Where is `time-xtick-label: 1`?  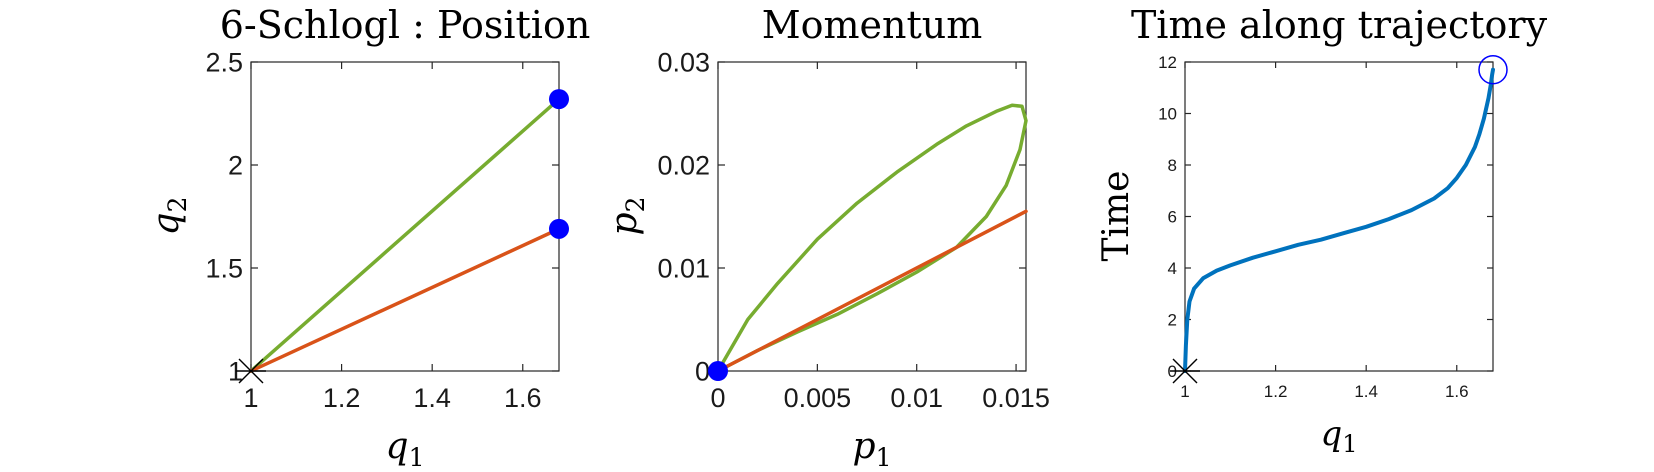 time-xtick-label: 1 is located at coordinates (1184, 391).